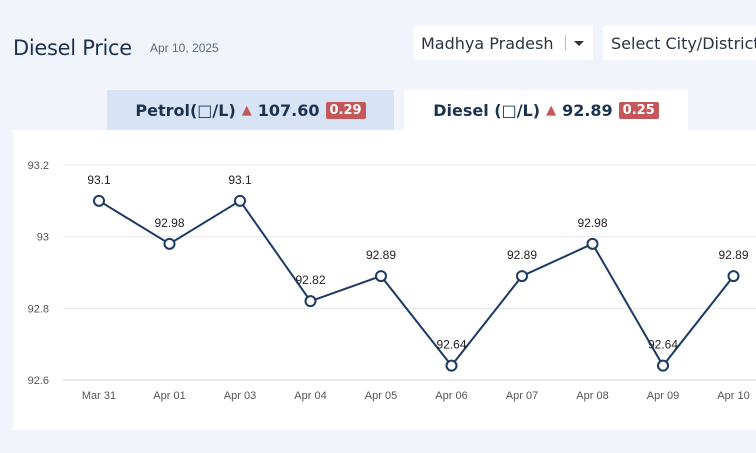 The height and width of the screenshot is (453, 756). I want to click on x-tick-label: Apr 05, so click(381, 396).